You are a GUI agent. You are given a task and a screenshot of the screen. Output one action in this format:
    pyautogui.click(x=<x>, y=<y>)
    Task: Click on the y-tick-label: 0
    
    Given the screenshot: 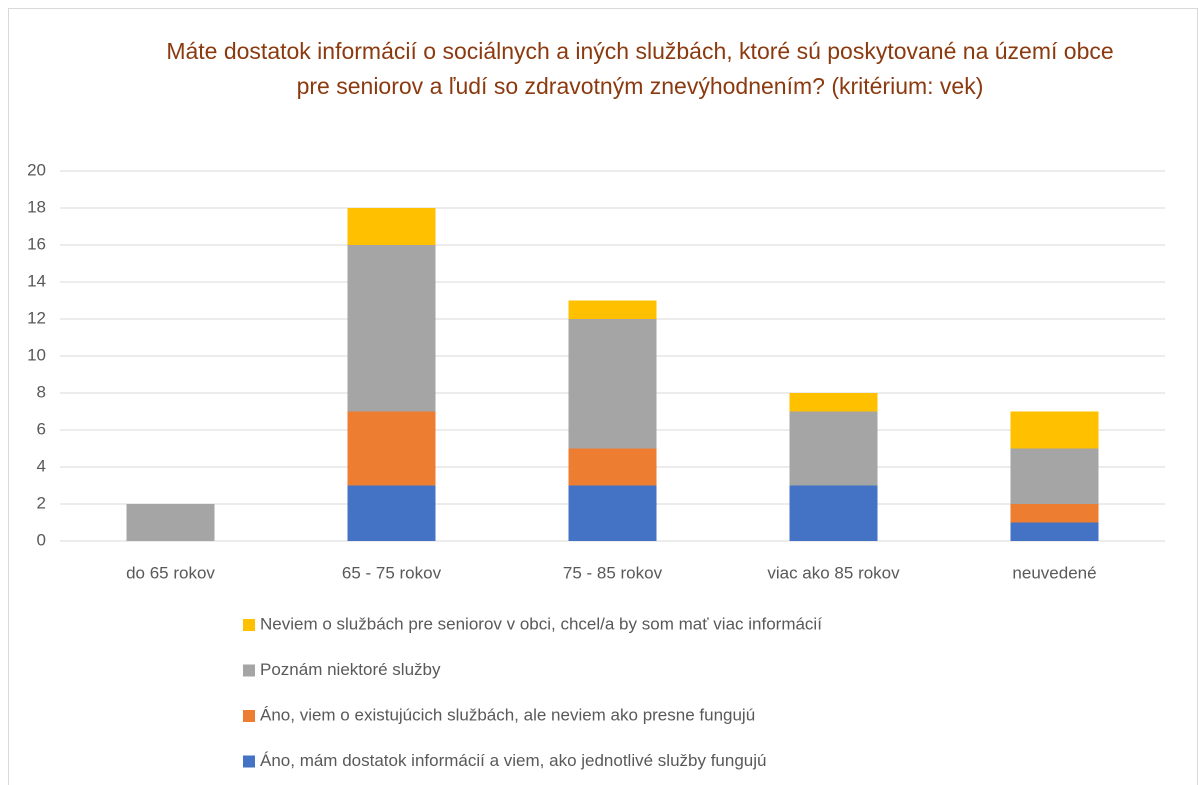 What is the action you would take?
    pyautogui.click(x=41, y=539)
    